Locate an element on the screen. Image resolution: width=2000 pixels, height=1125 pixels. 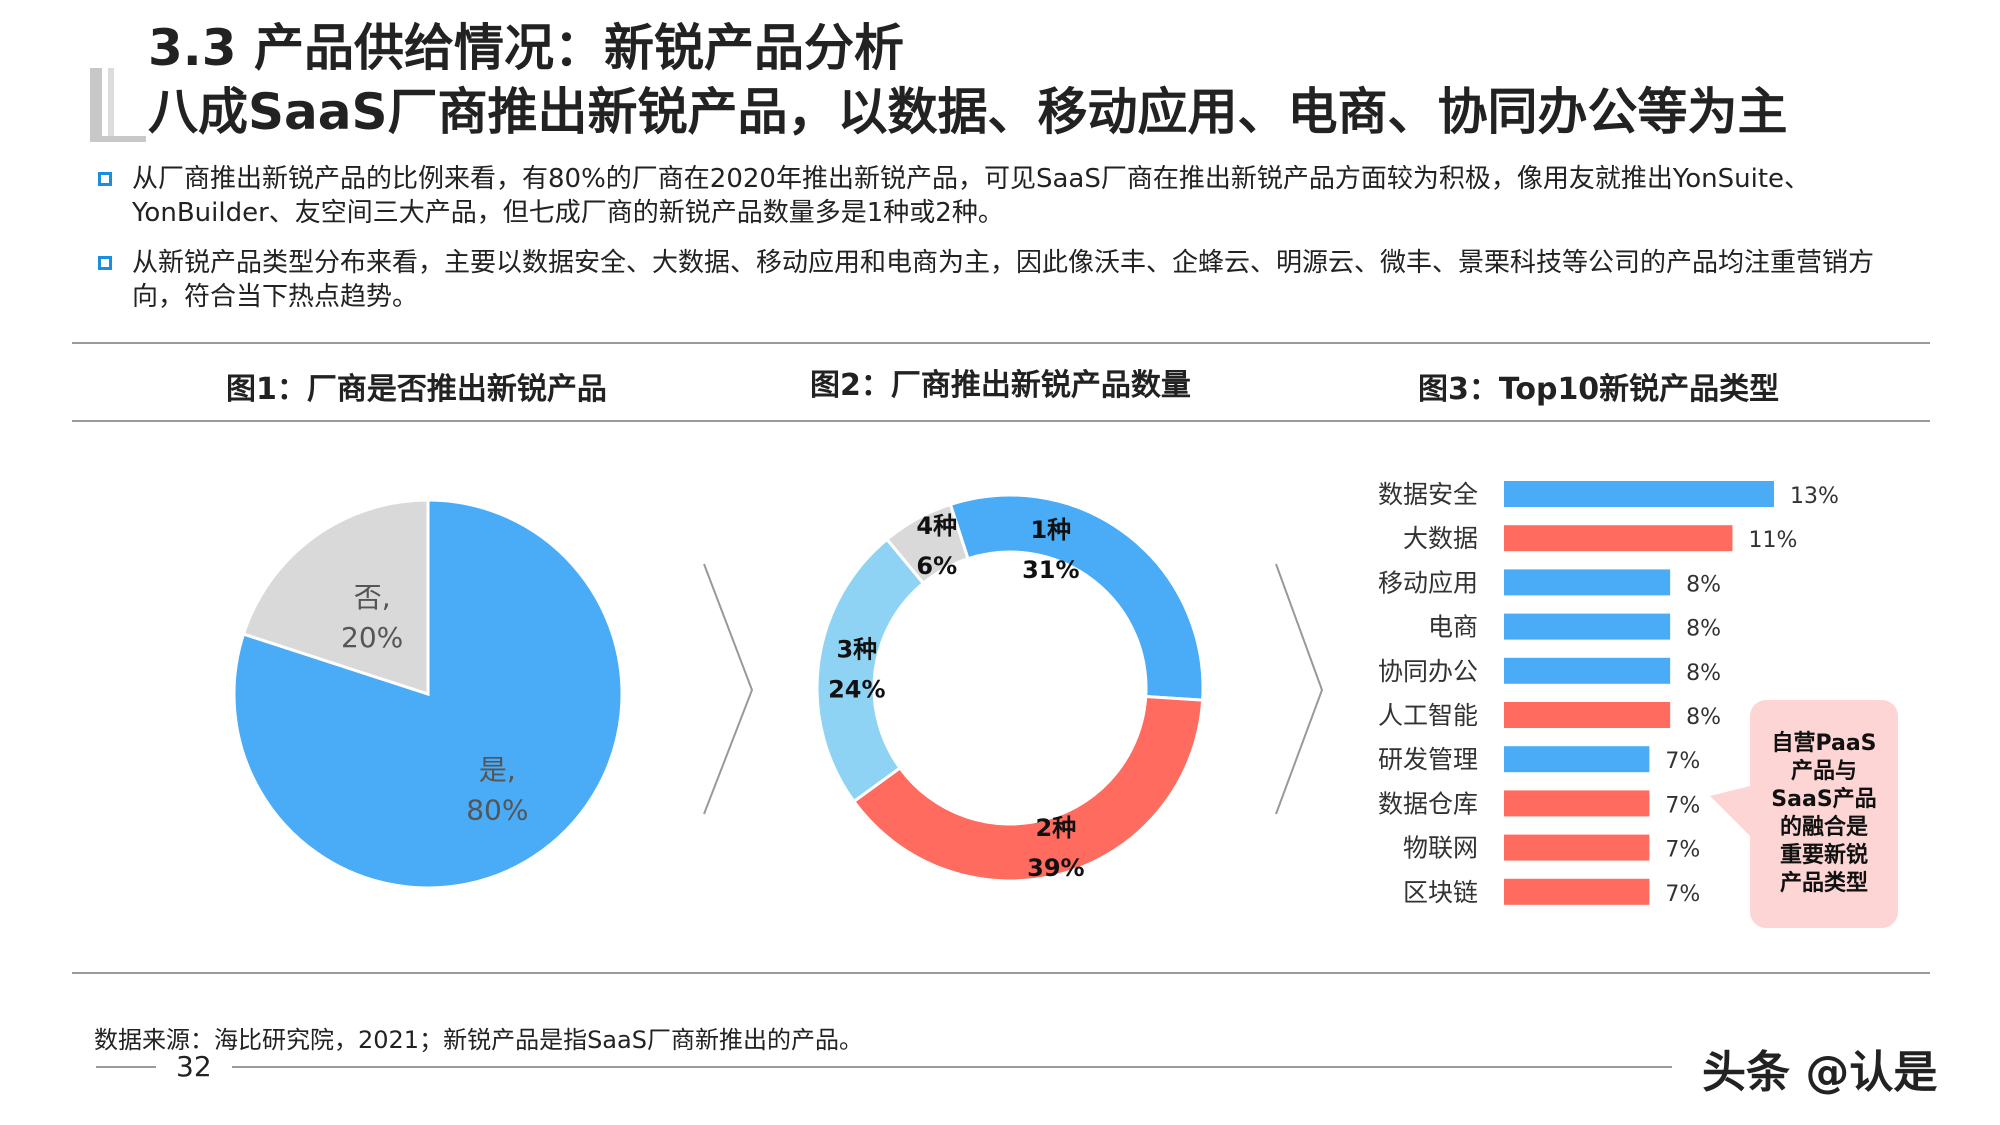
bar-value-label-9: 7% is located at coordinates (1682, 894).